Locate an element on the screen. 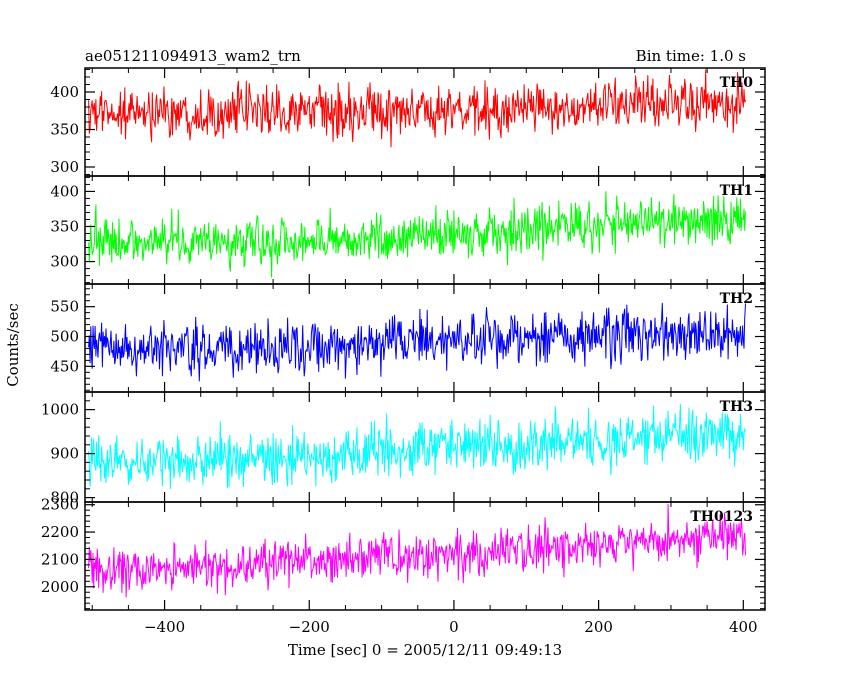  y-tick-label: 1000 is located at coordinates (60, 410).